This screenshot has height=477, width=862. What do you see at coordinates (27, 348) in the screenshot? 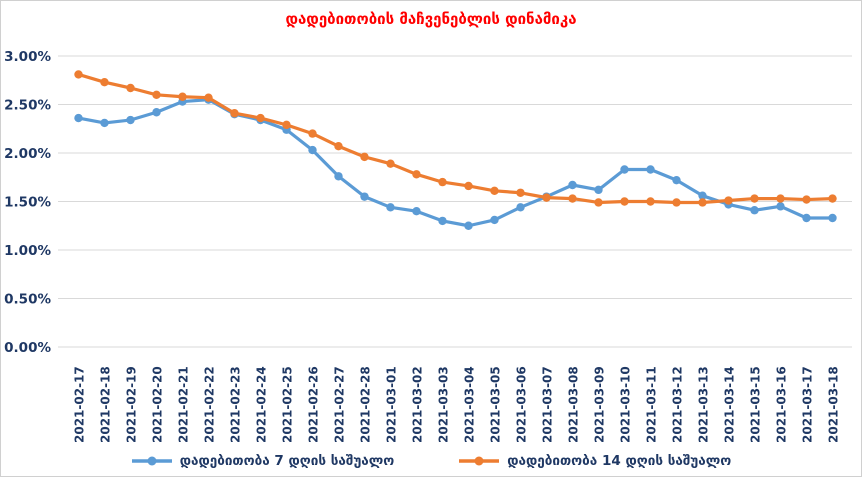
I see `y-axis-tick-label: 0.00%` at bounding box center [27, 348].